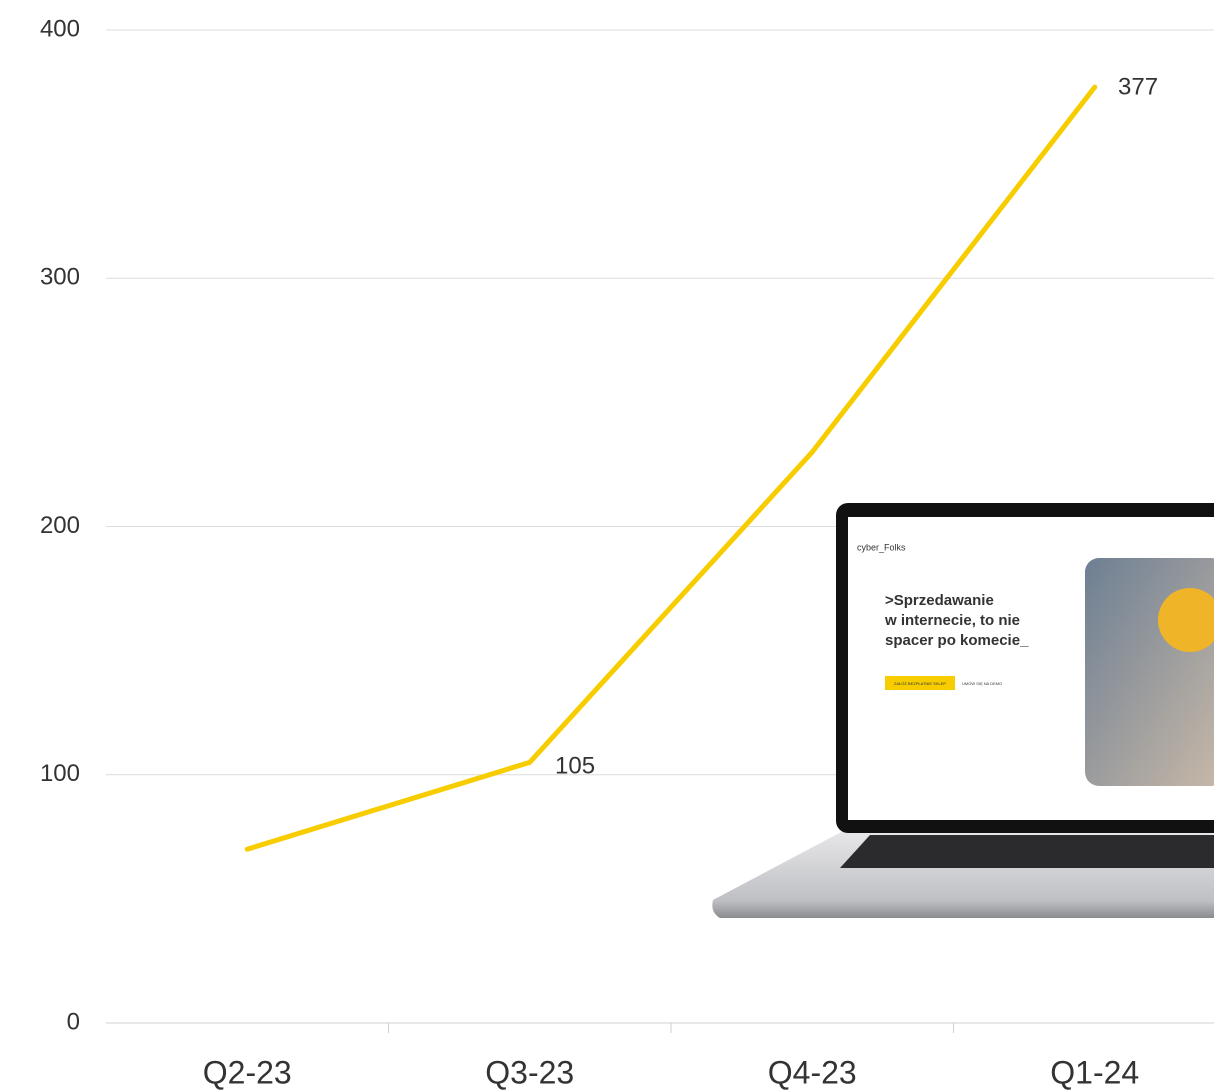  I want to click on headline: w internecie, to nie, so click(952, 620).